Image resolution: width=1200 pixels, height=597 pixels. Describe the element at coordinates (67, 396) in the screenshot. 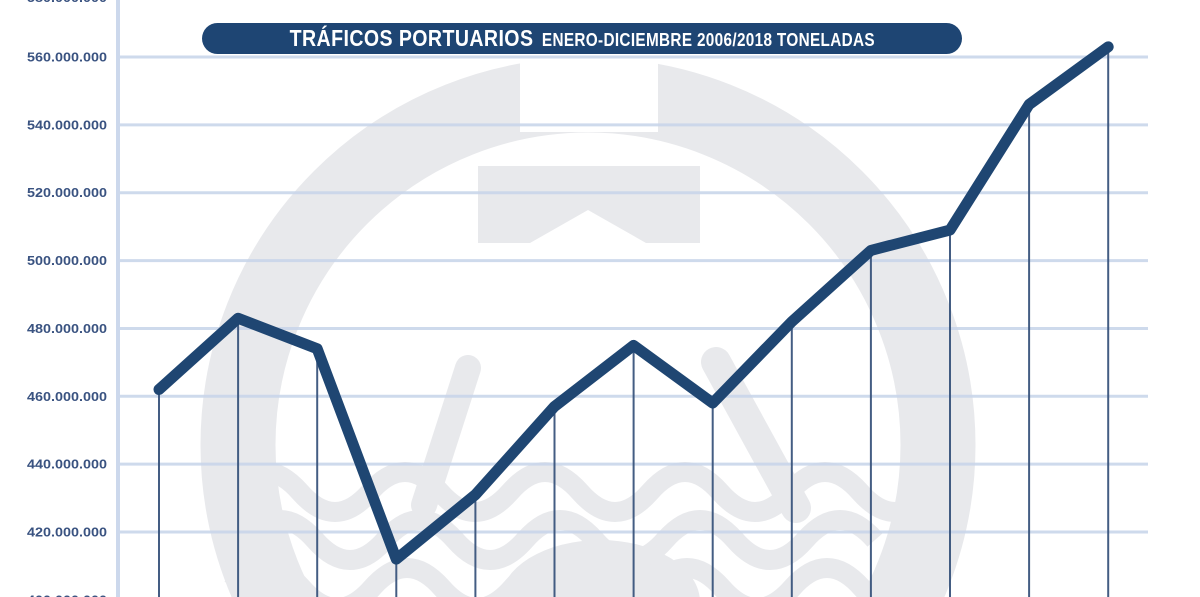

I see `y-axis-tick-label: 460.000.000` at that location.